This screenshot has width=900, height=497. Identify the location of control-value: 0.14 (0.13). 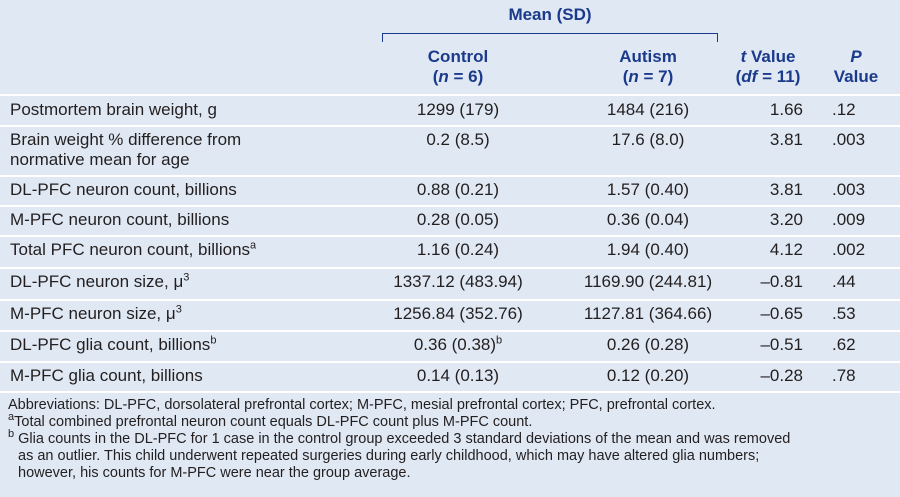
(458, 376).